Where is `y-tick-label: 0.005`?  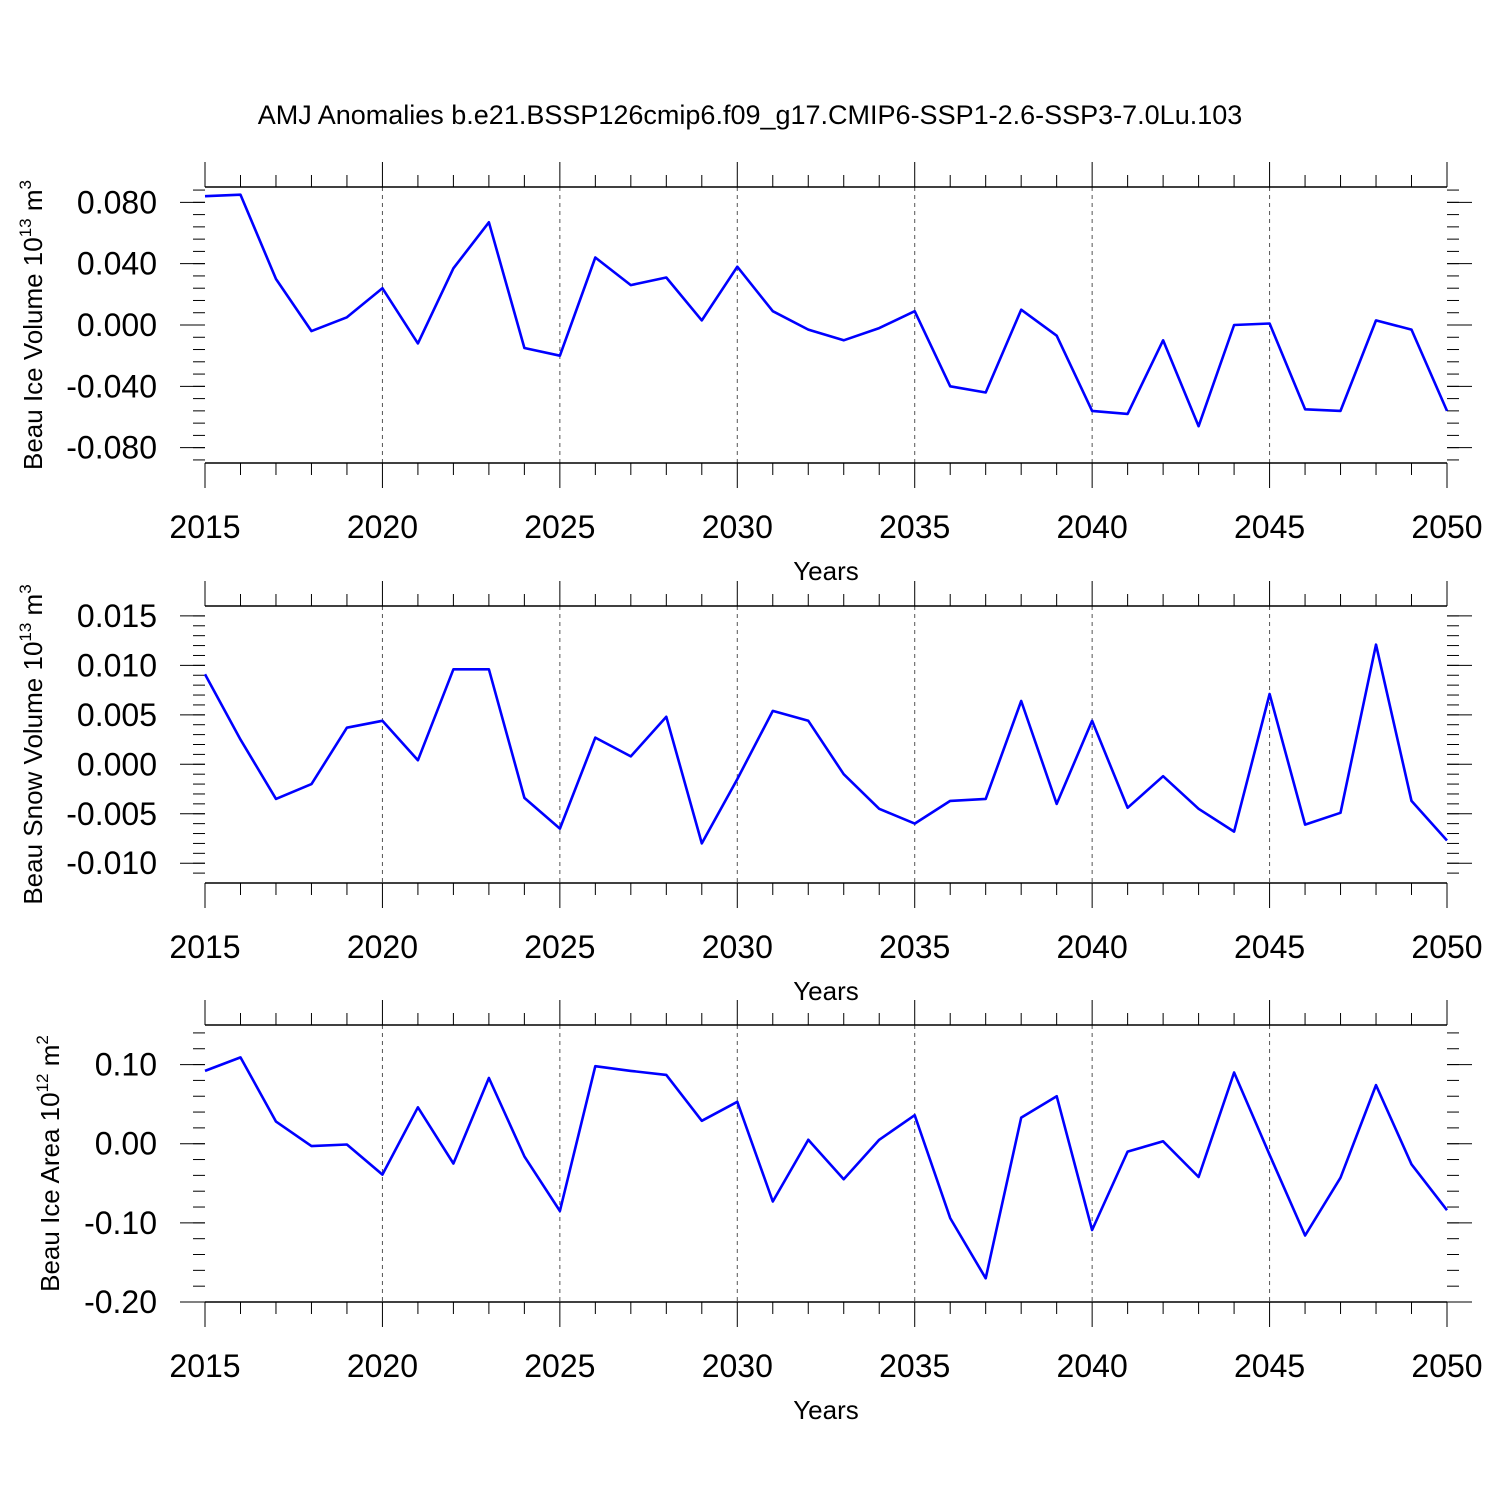 y-tick-label: 0.005 is located at coordinates (117, 715).